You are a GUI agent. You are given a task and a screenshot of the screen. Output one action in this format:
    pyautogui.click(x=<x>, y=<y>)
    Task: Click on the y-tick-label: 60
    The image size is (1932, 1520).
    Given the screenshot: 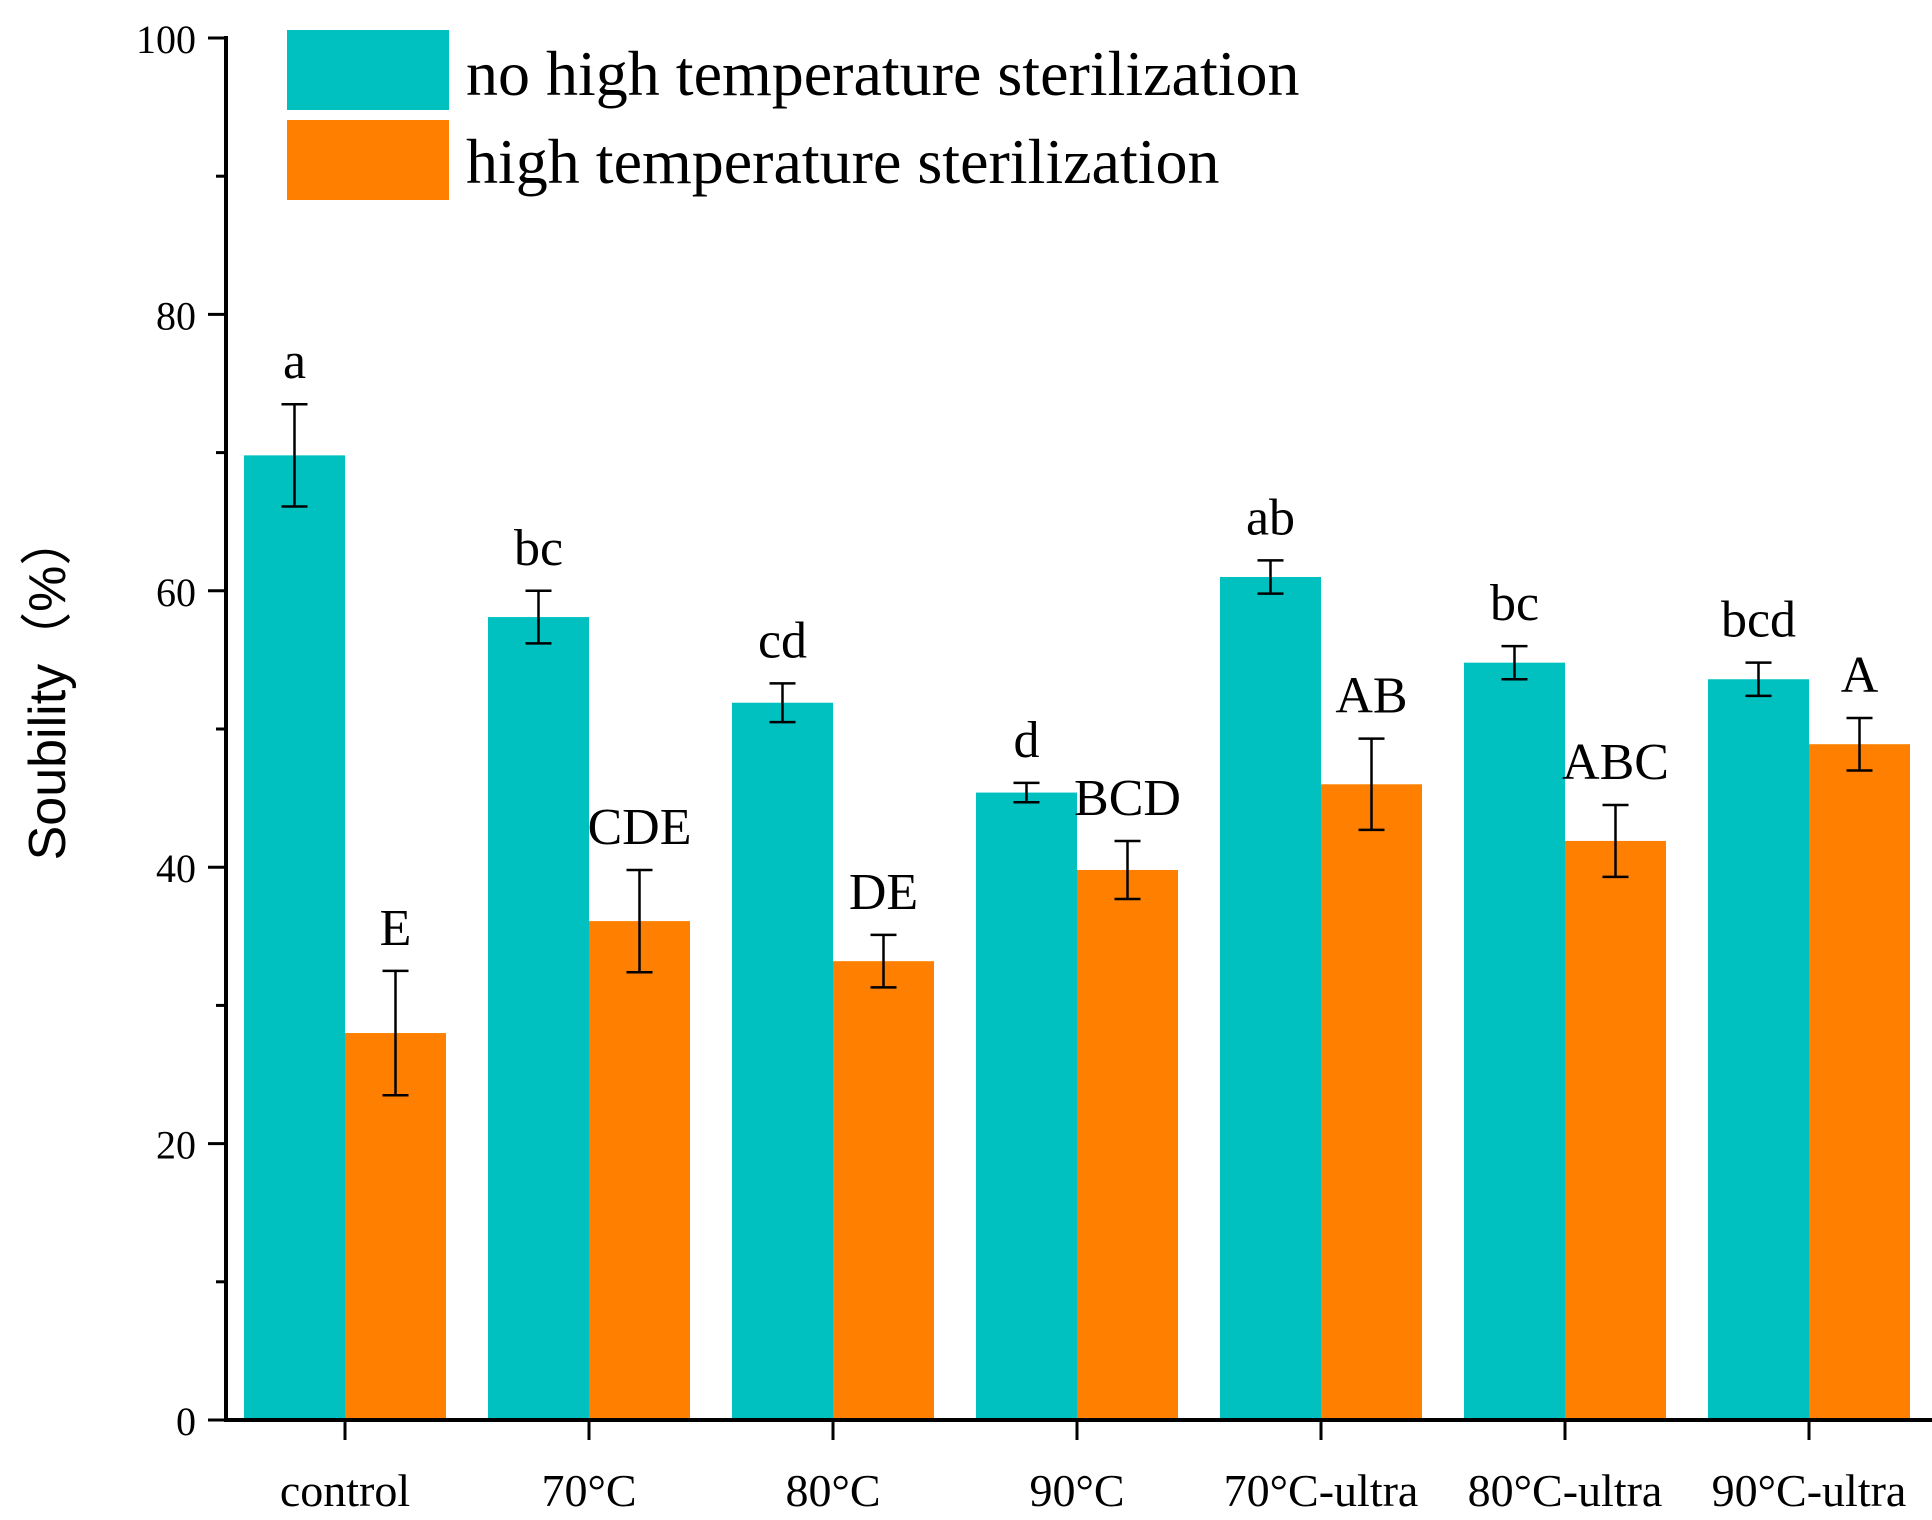 What is the action you would take?
    pyautogui.click(x=176, y=592)
    